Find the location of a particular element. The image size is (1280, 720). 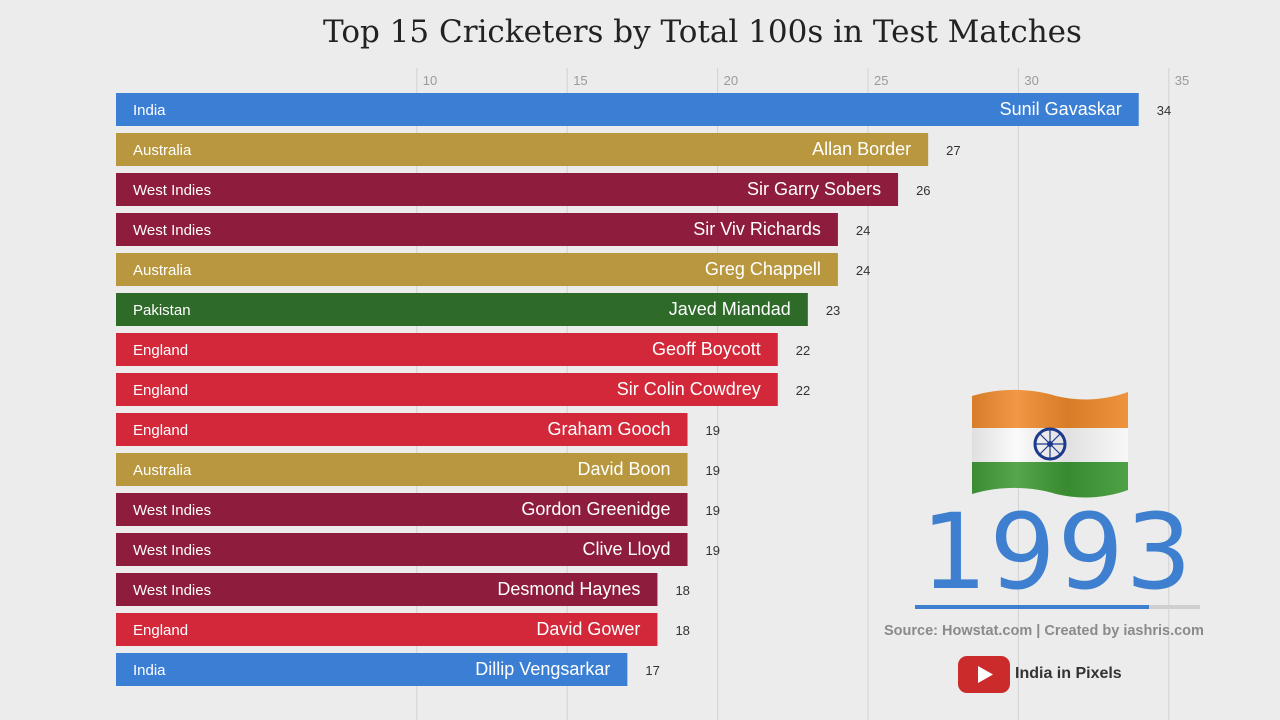

youtube-icon is located at coordinates (984, 674).